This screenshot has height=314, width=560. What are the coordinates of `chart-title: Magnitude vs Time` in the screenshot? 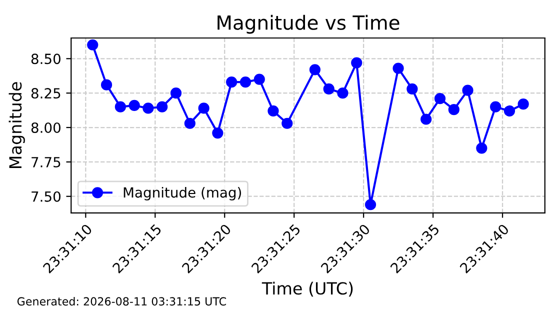 It's located at (309, 24).